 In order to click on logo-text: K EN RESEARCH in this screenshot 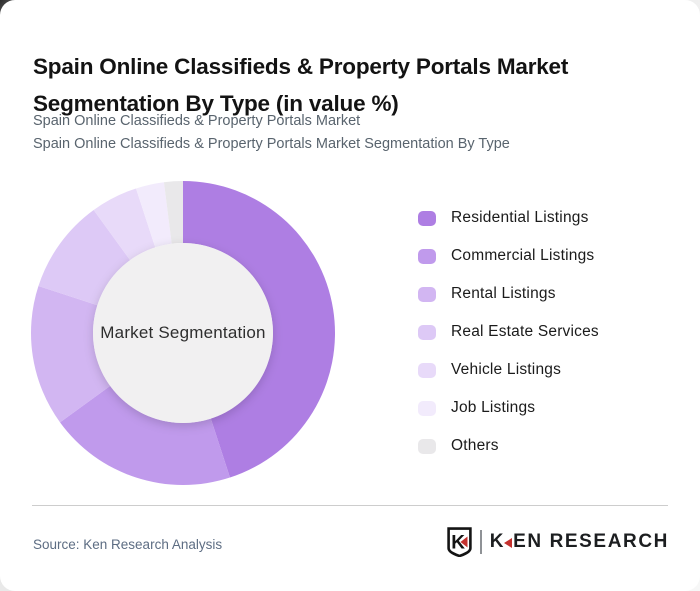, I will do `click(579, 542)`.